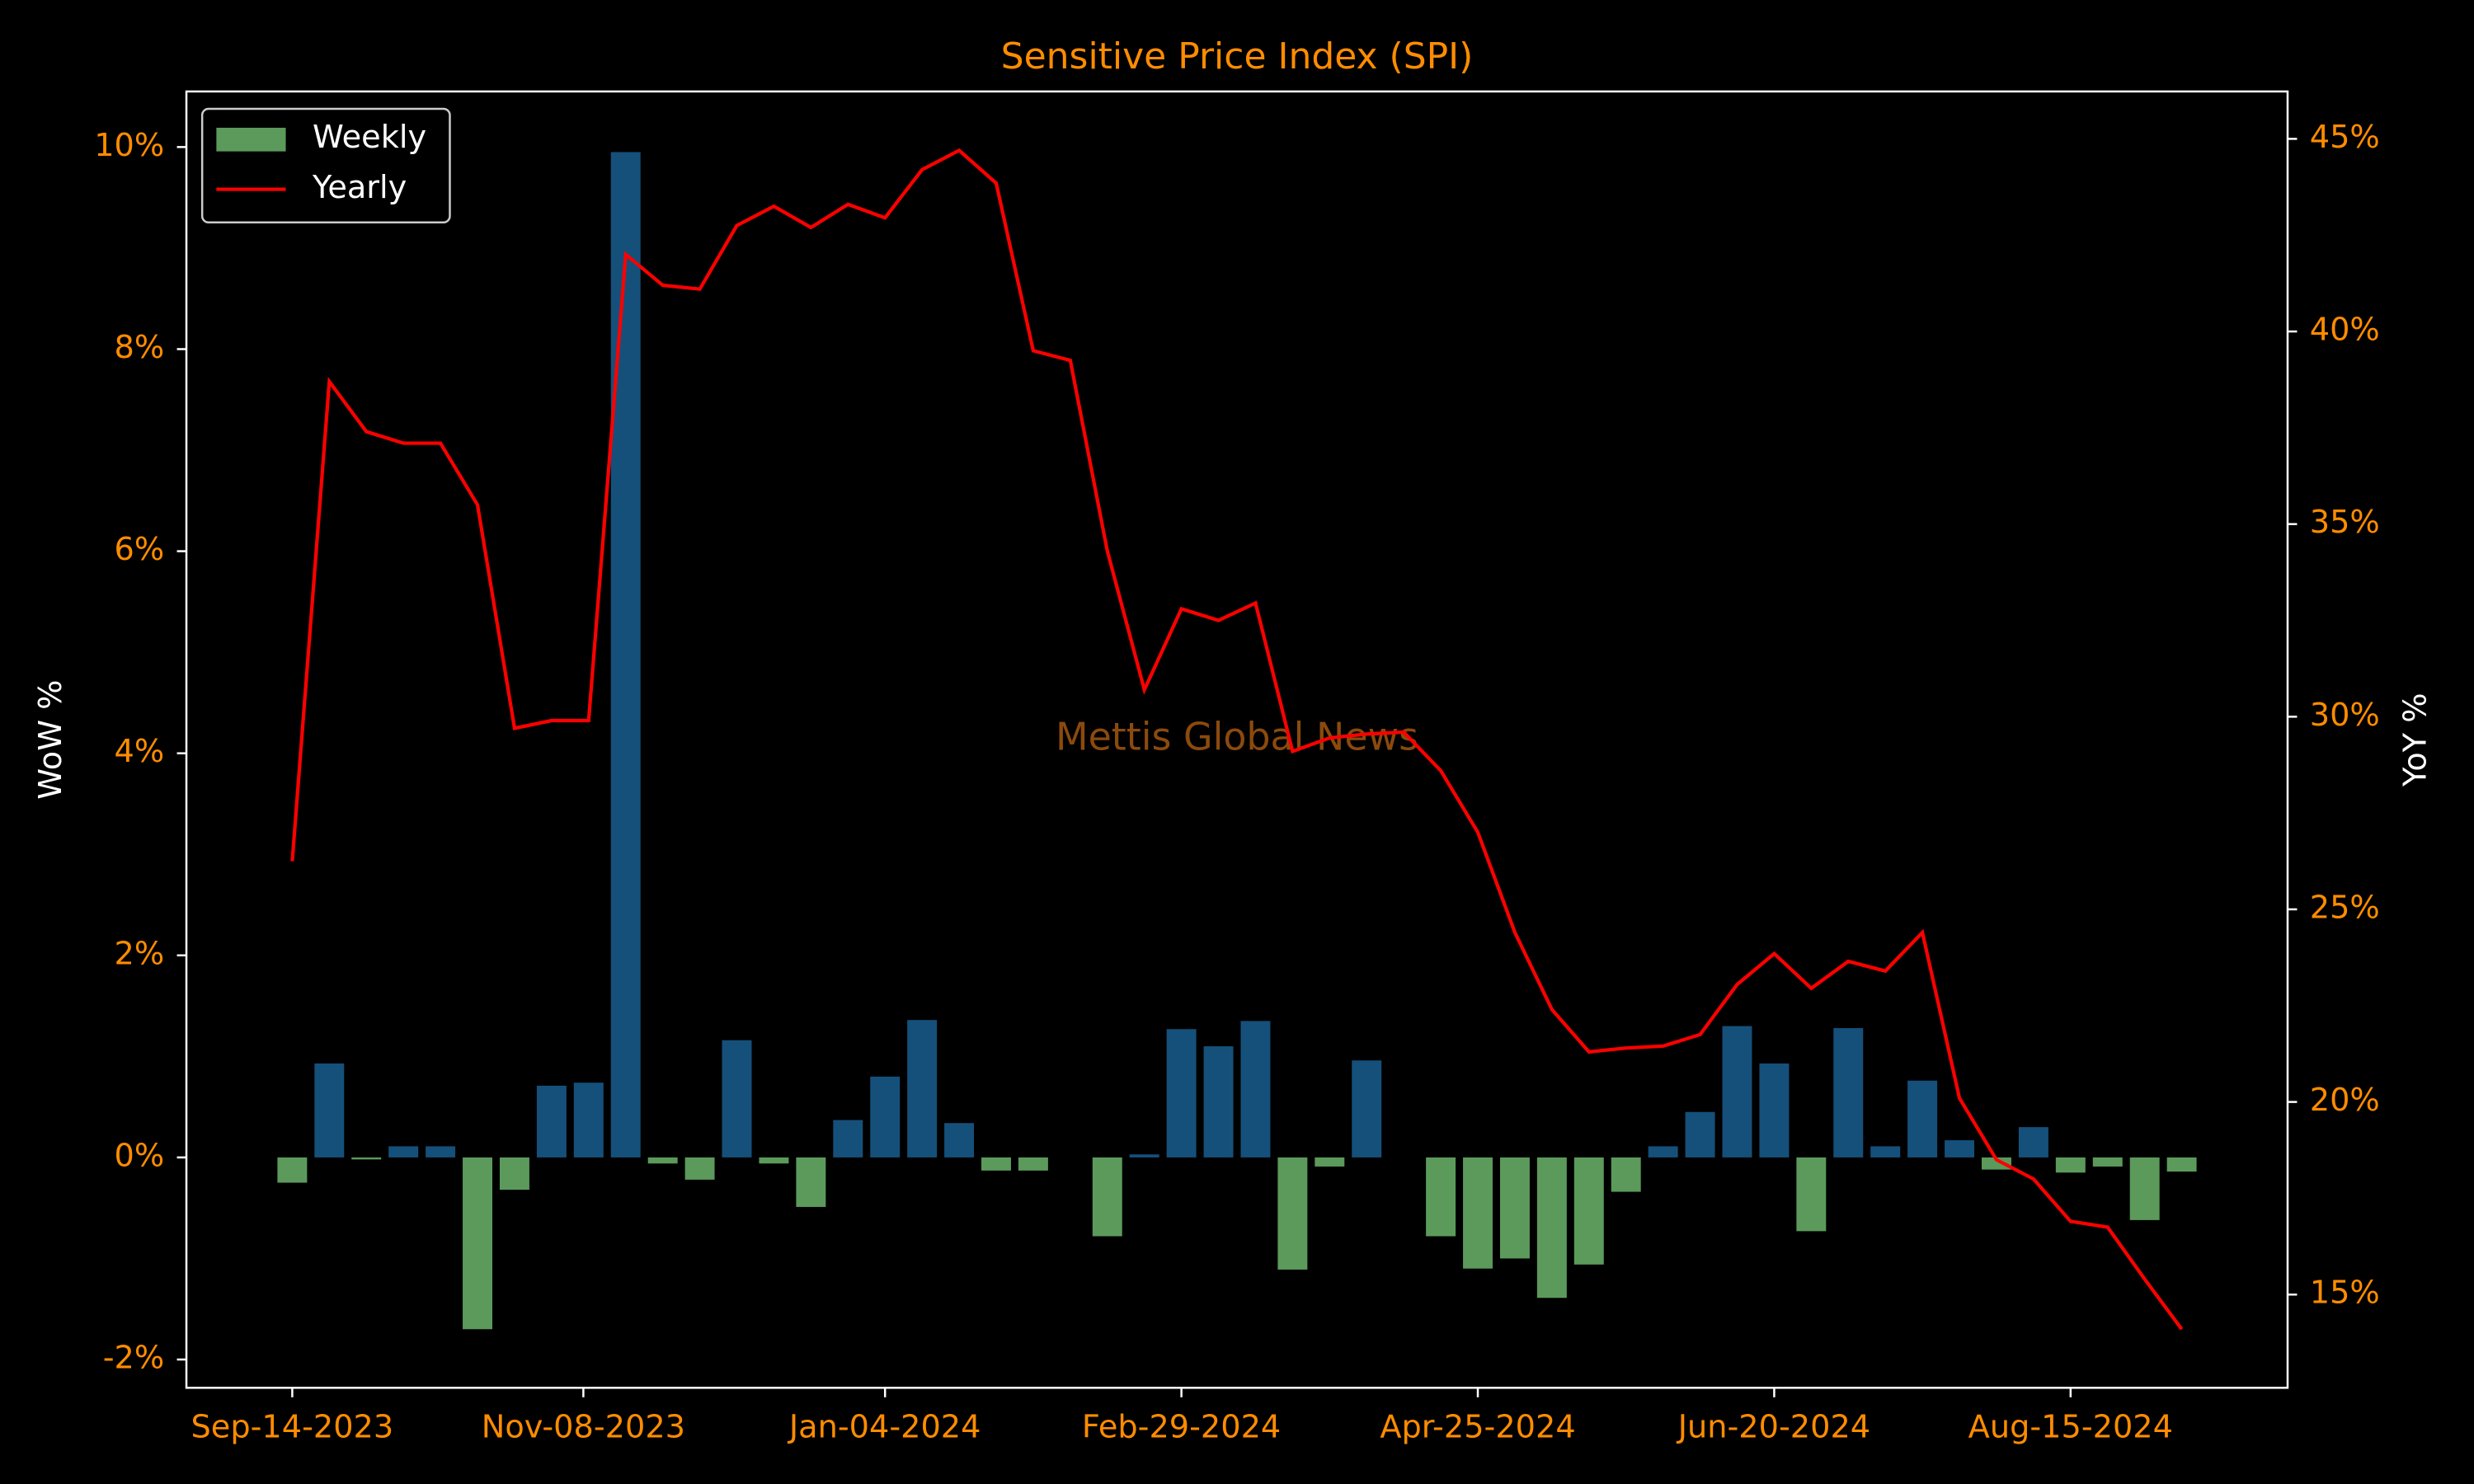 This screenshot has height=1484, width=2474. What do you see at coordinates (140, 953) in the screenshot?
I see `y-tick-label: 2%` at bounding box center [140, 953].